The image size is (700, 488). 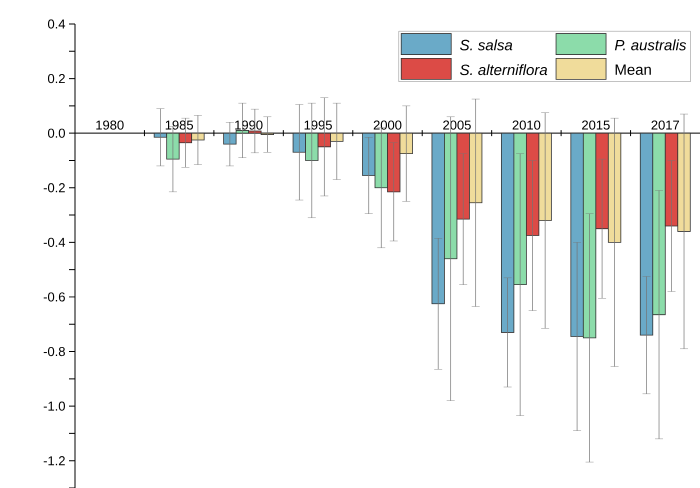 What do you see at coordinates (56, 133) in the screenshot?
I see `y-tick-label: 0.0` at bounding box center [56, 133].